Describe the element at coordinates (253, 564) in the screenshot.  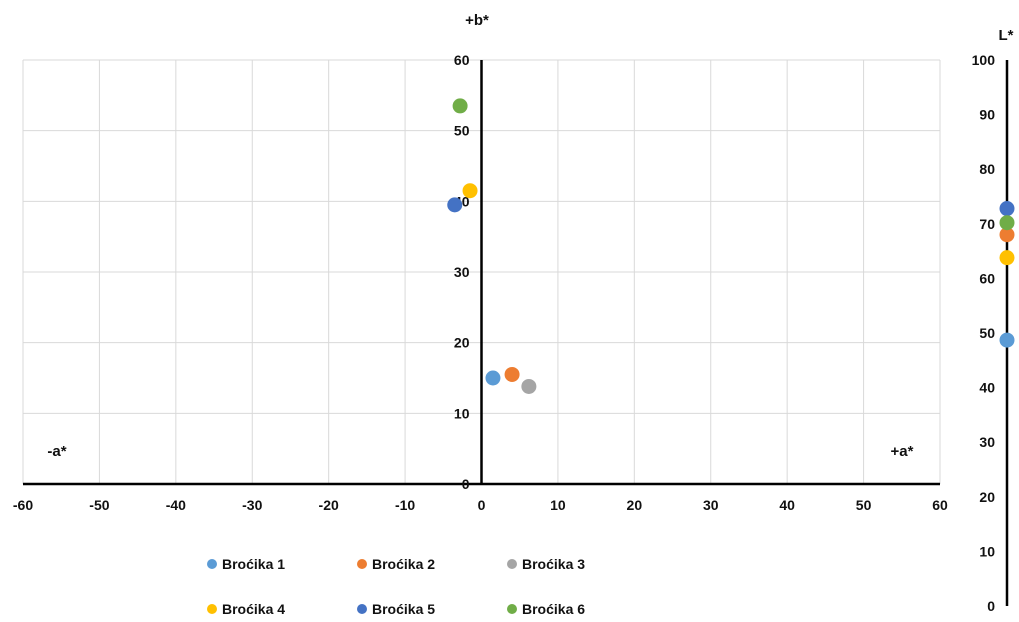
I see `legend-label: Broćika 1` at that location.